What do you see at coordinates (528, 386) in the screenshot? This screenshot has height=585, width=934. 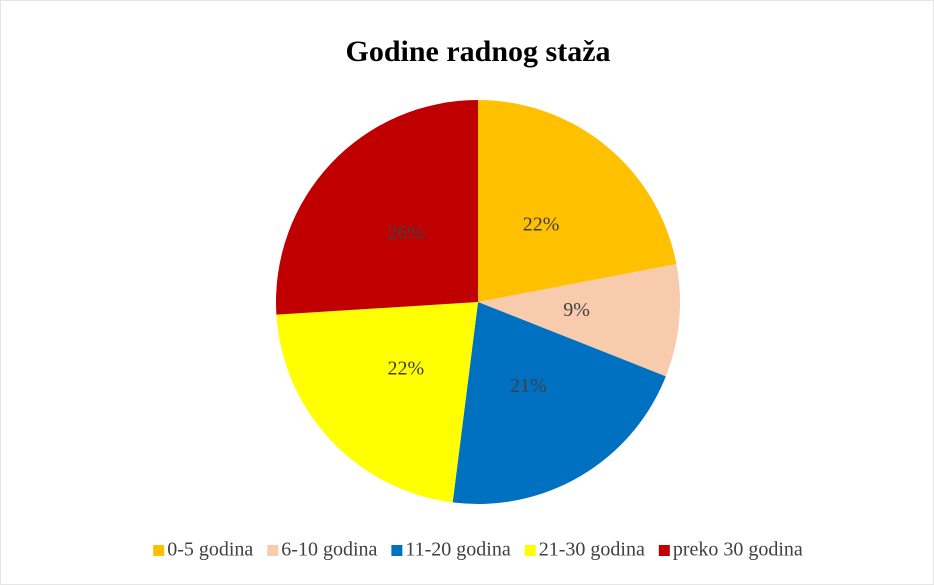 I see `data-label: 21%` at bounding box center [528, 386].